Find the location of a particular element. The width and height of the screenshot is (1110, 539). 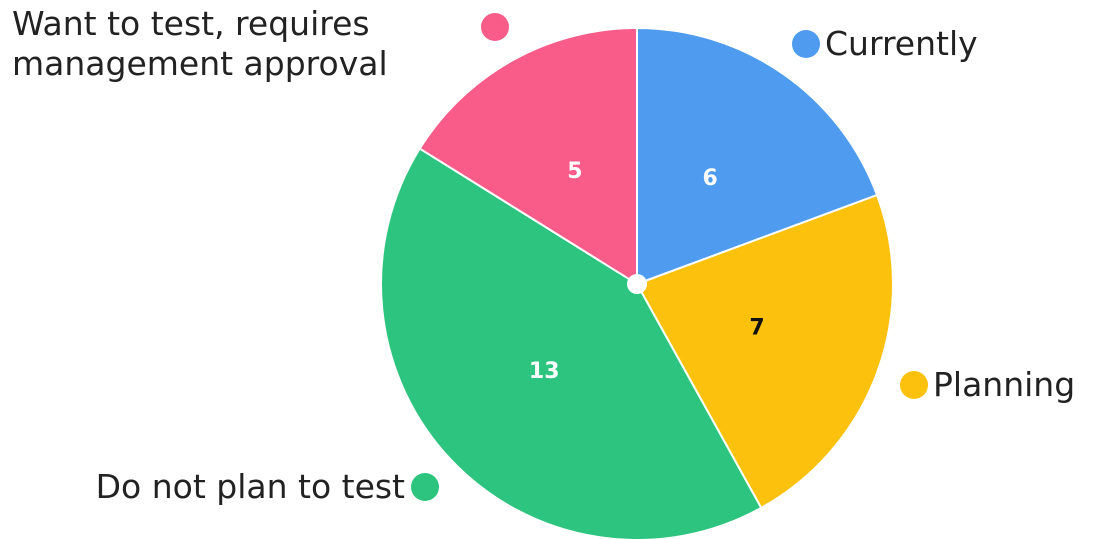

legend-label: Currently is located at coordinates (901, 43).